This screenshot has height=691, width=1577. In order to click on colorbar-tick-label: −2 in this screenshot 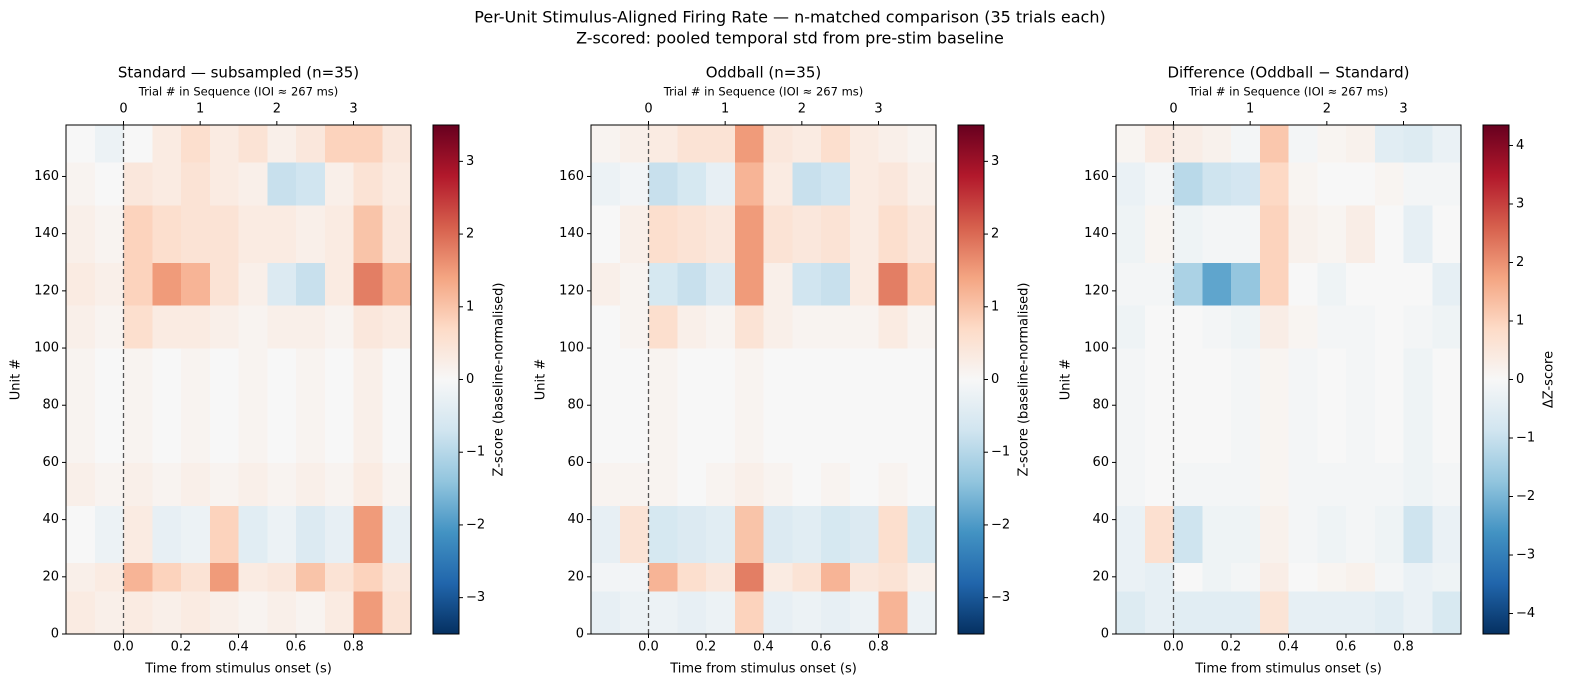, I will do `click(1000, 524)`.